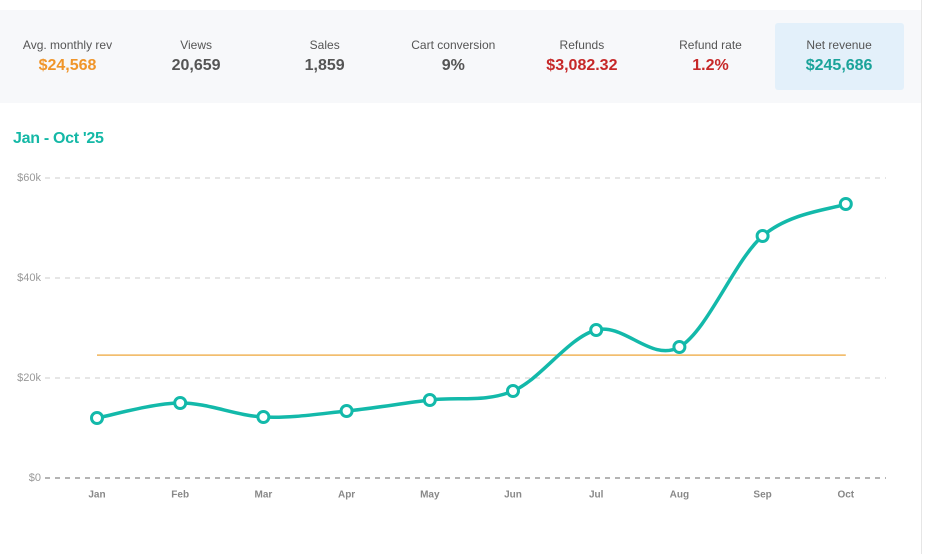  What do you see at coordinates (582, 45) in the screenshot?
I see `kpi-label: Refunds` at bounding box center [582, 45].